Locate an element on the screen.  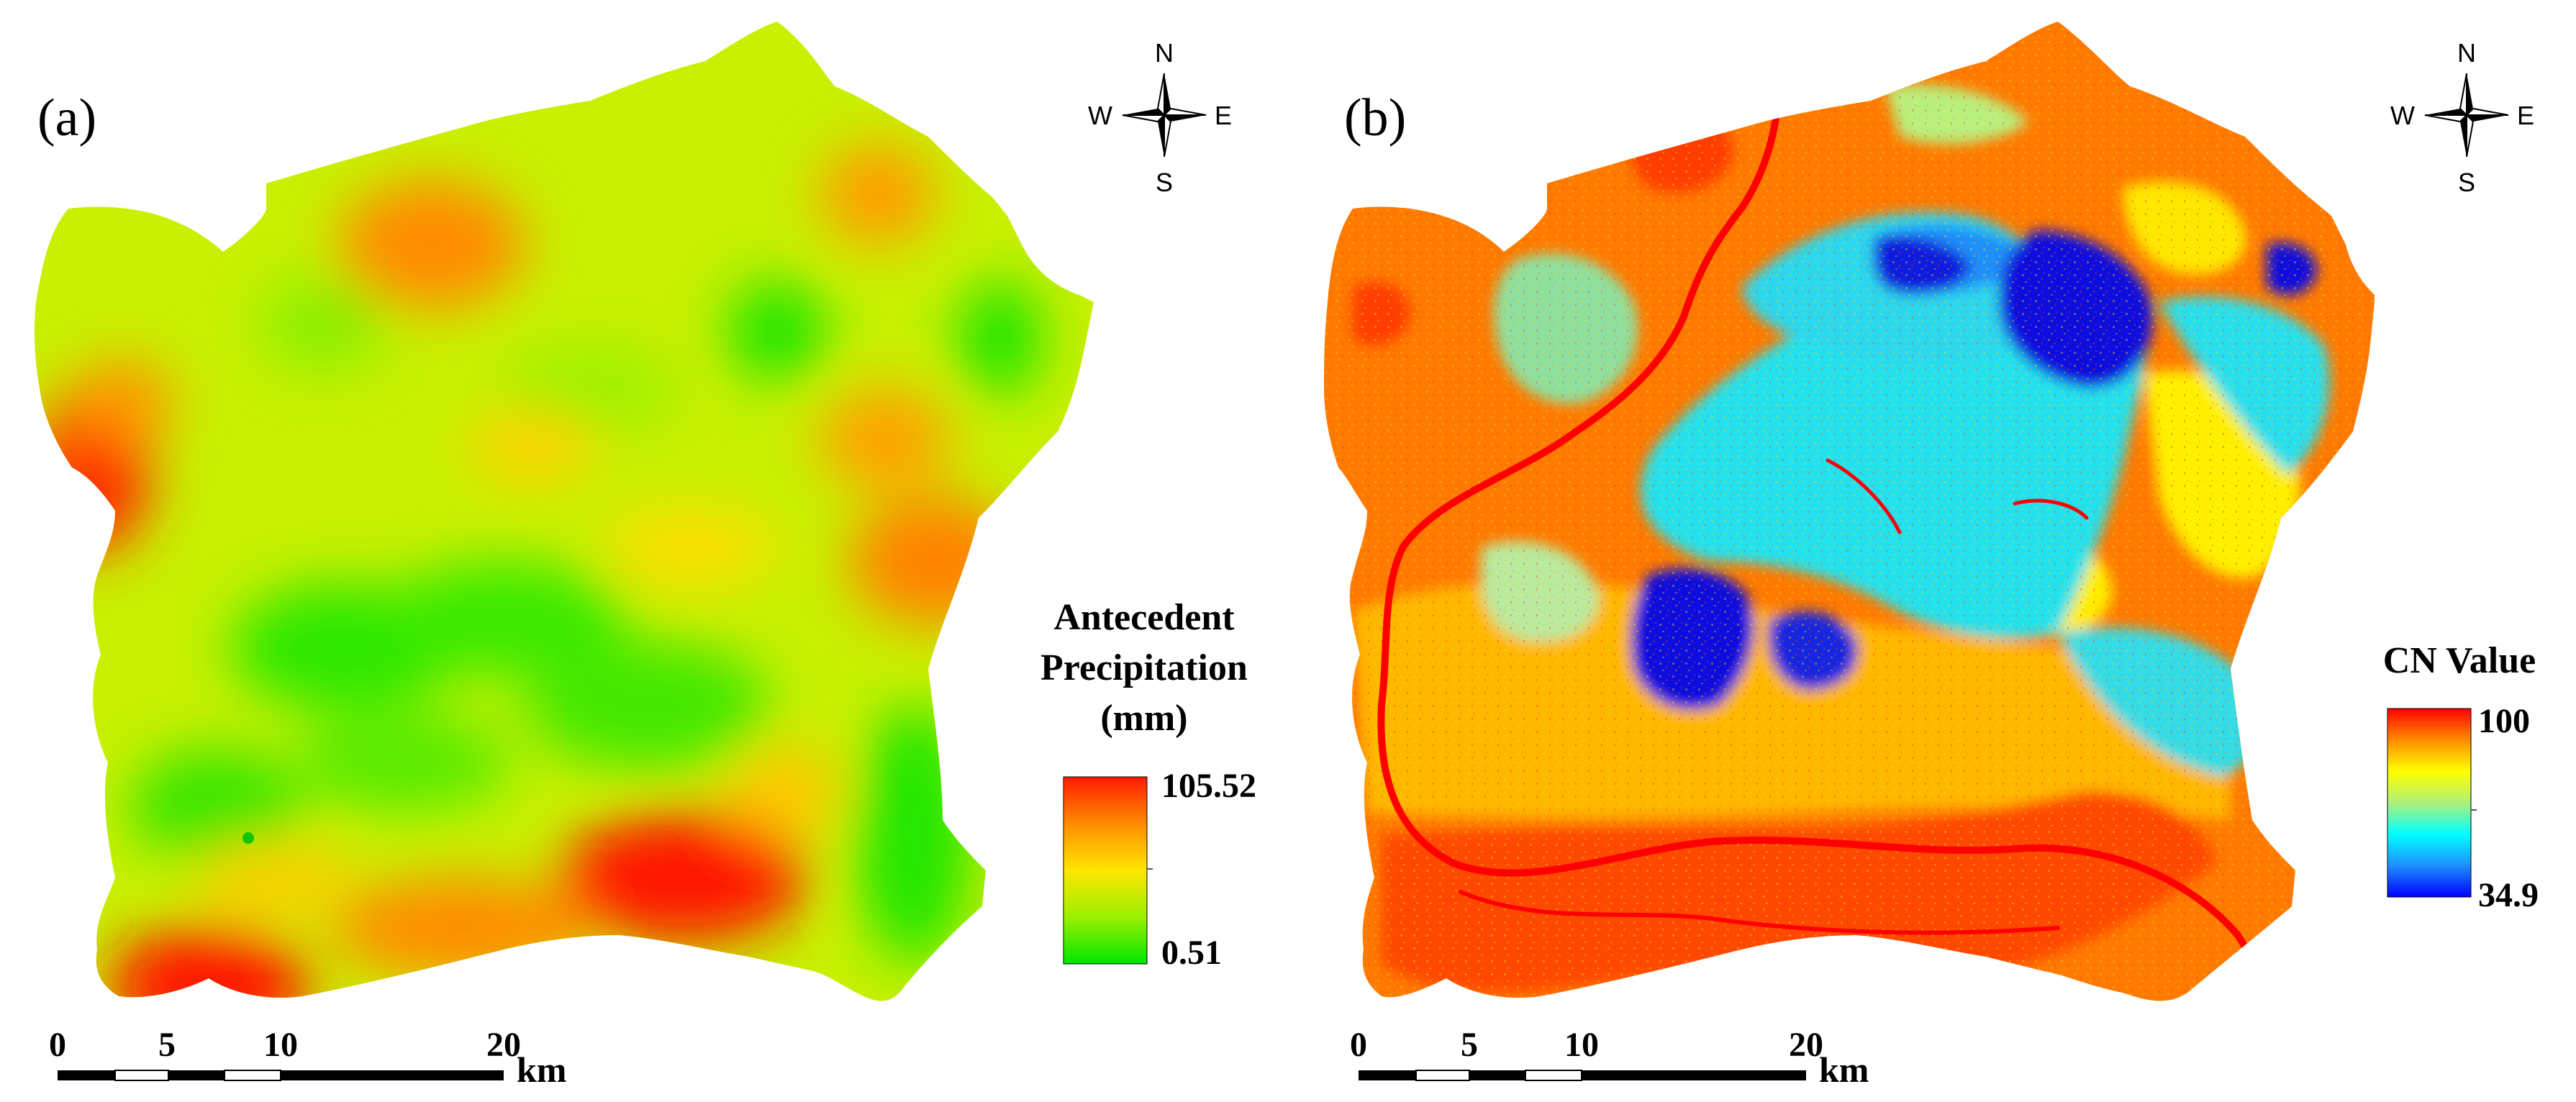
scalebar-a-tick-5: 5 is located at coordinates (167, 1045).